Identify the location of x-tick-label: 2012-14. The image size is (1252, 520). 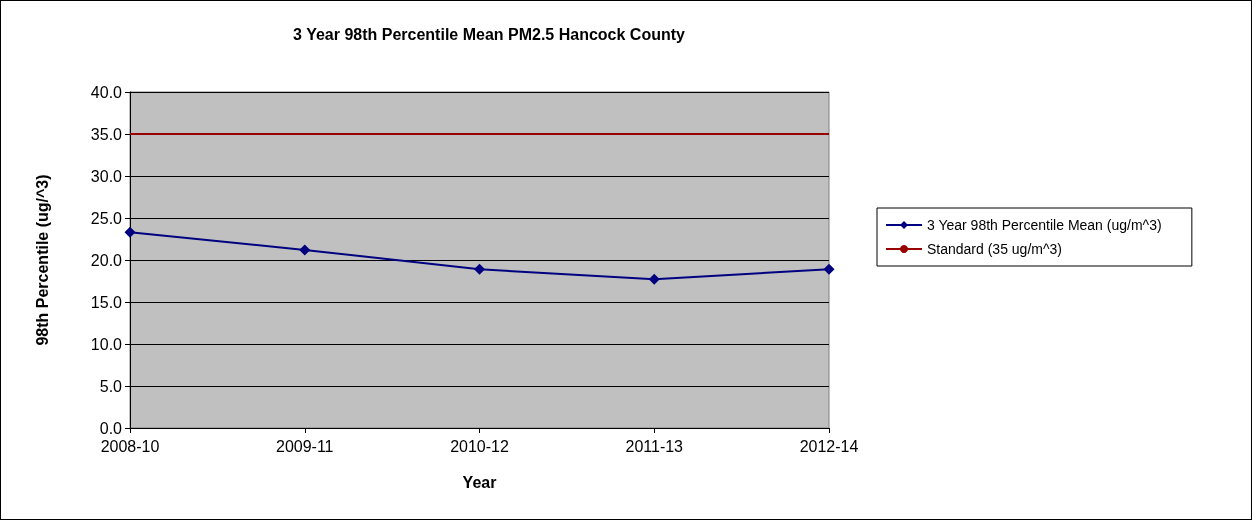
(829, 446).